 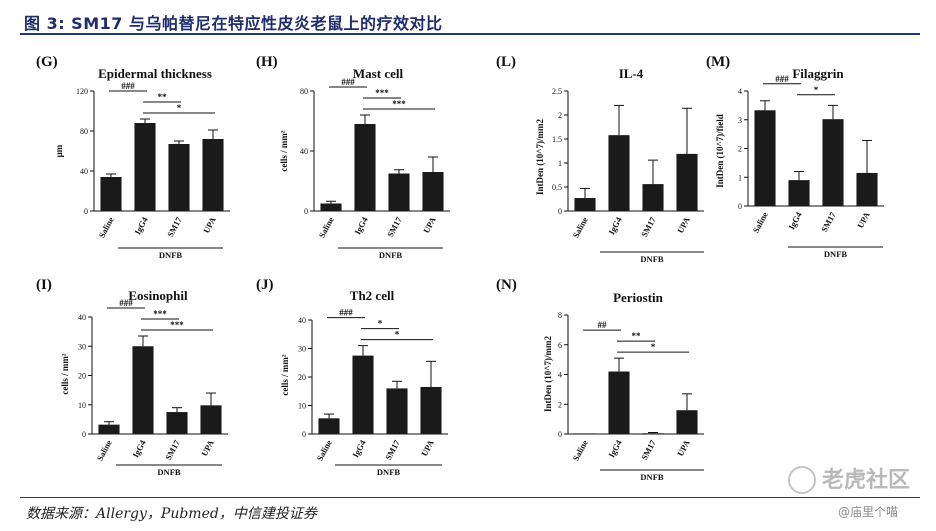 What do you see at coordinates (560, 404) in the screenshot?
I see `y-tick-label: 2` at bounding box center [560, 404].